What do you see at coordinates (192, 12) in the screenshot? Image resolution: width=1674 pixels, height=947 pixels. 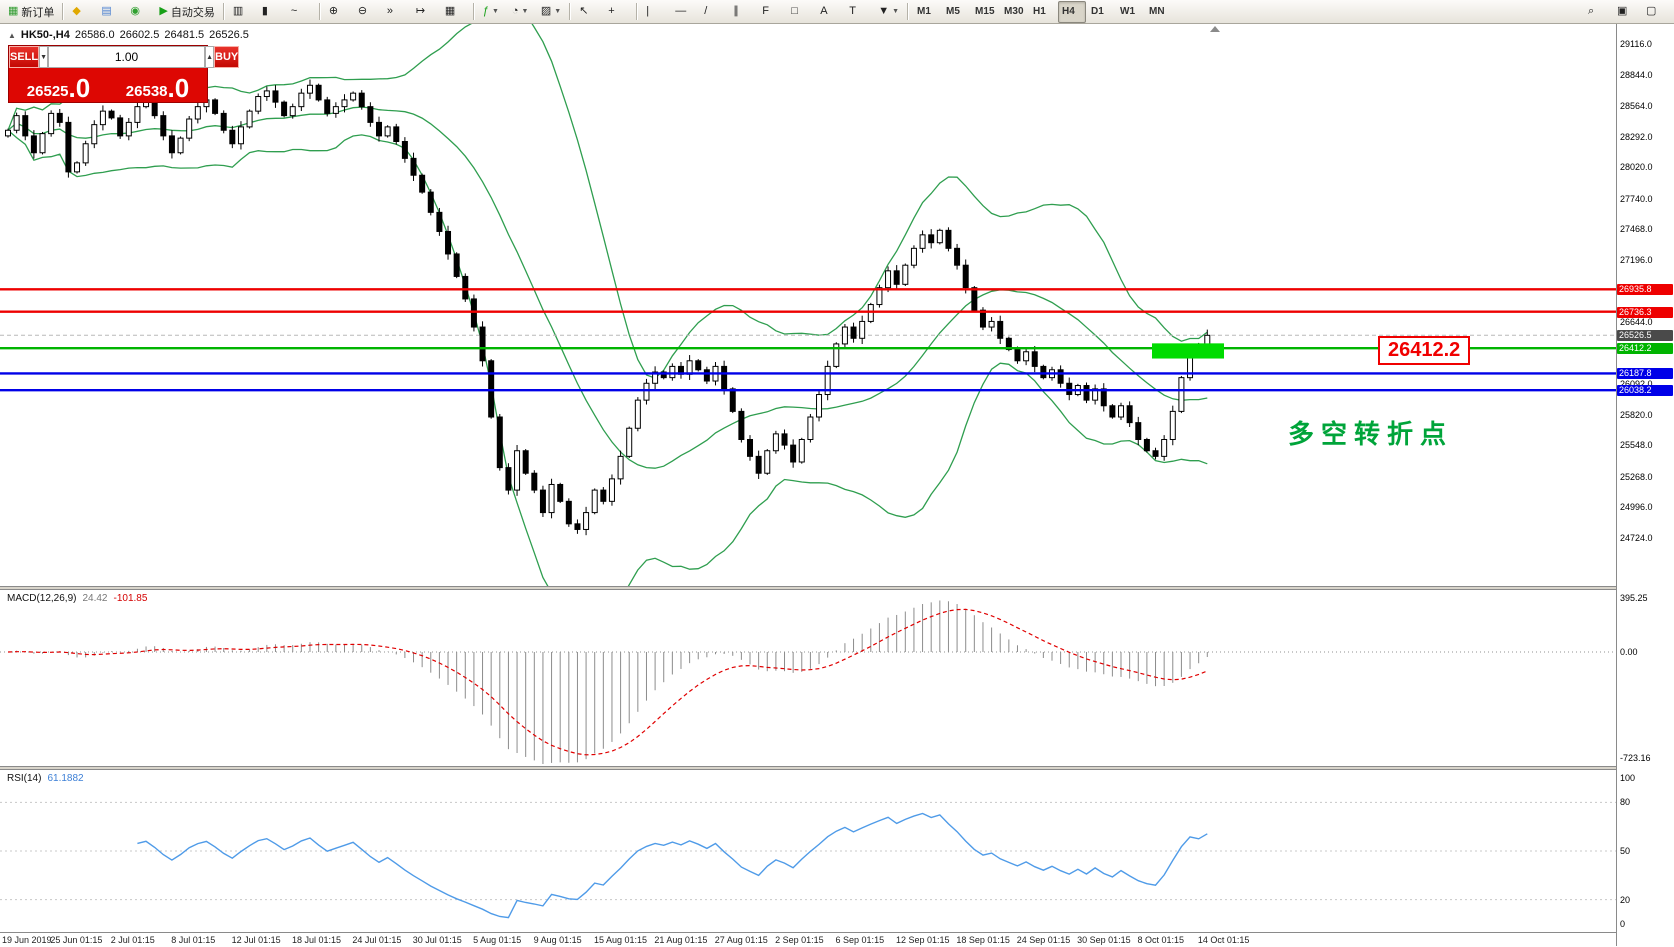 I see `autotrading-button-label: 自动交易` at bounding box center [192, 12].